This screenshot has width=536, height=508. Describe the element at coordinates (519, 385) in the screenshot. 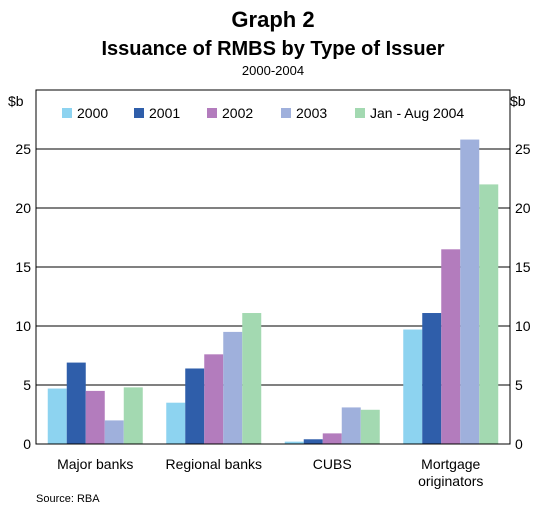

I see `y-tick-label-right: 5` at that location.